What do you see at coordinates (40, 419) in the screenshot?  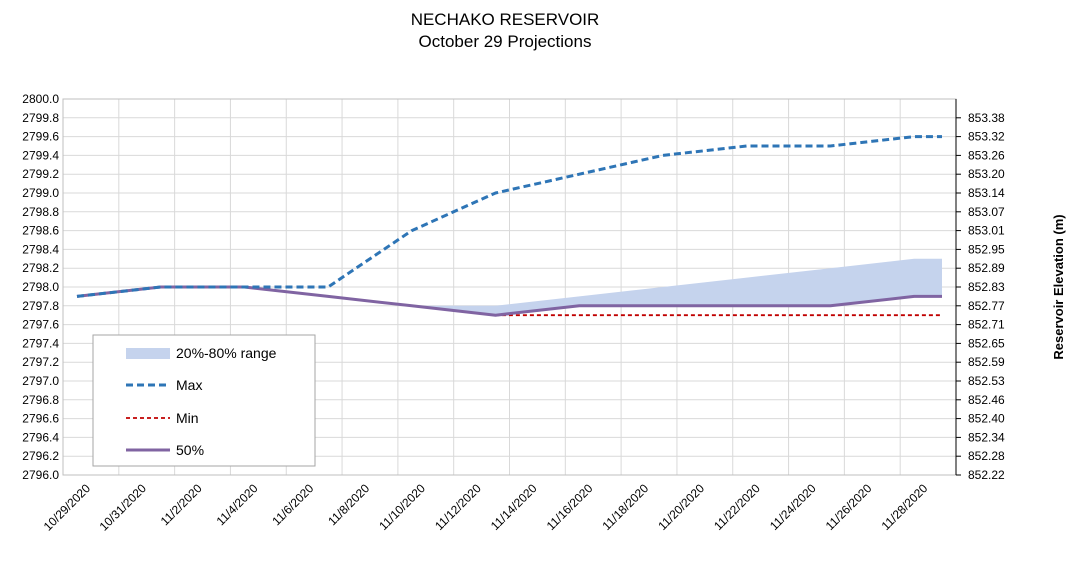 I see `y-tick-label: 2796.6` at bounding box center [40, 419].